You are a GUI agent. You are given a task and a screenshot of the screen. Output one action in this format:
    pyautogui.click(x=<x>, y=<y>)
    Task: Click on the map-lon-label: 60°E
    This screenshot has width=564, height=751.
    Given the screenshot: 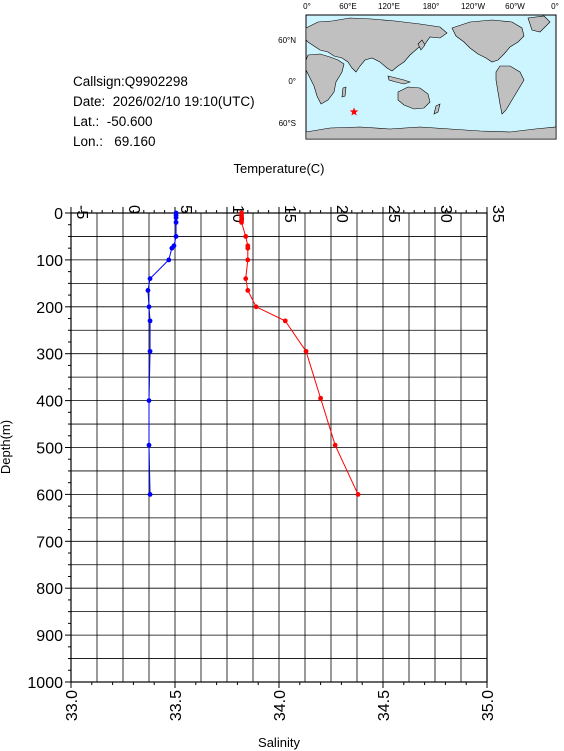 What is the action you would take?
    pyautogui.click(x=347, y=6)
    